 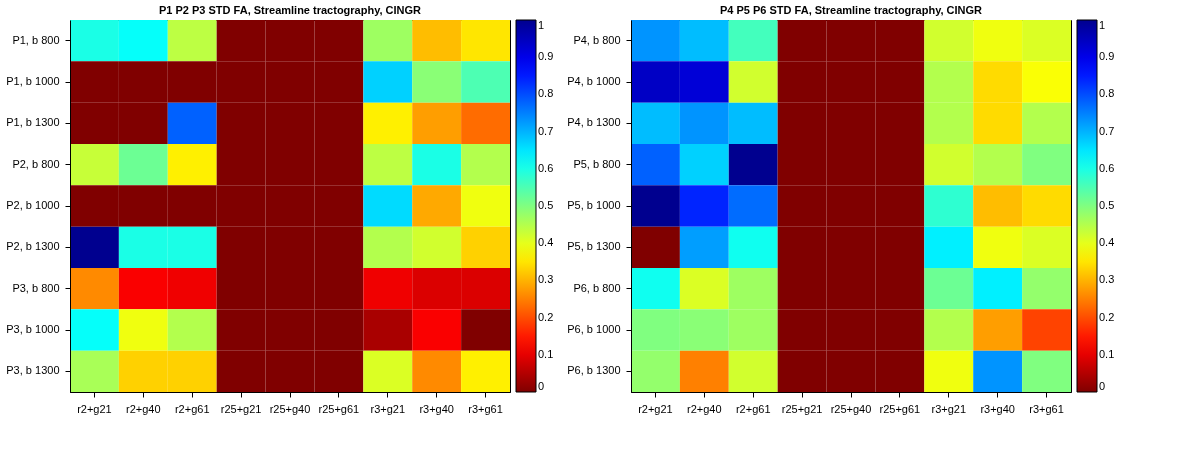 I want to click on y-tick-label: P1, b 1000, so click(x=33, y=81).